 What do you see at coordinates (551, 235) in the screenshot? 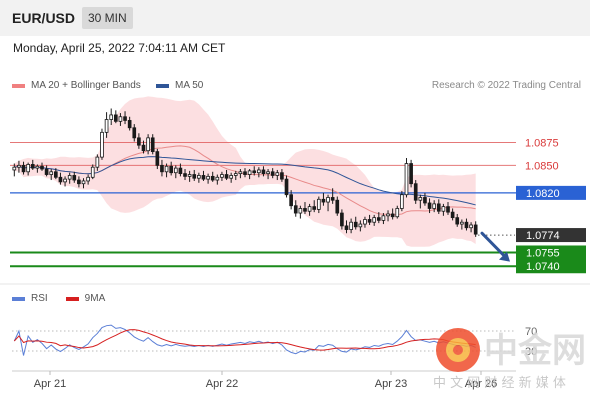
I see `last-price-tag` at bounding box center [551, 235].